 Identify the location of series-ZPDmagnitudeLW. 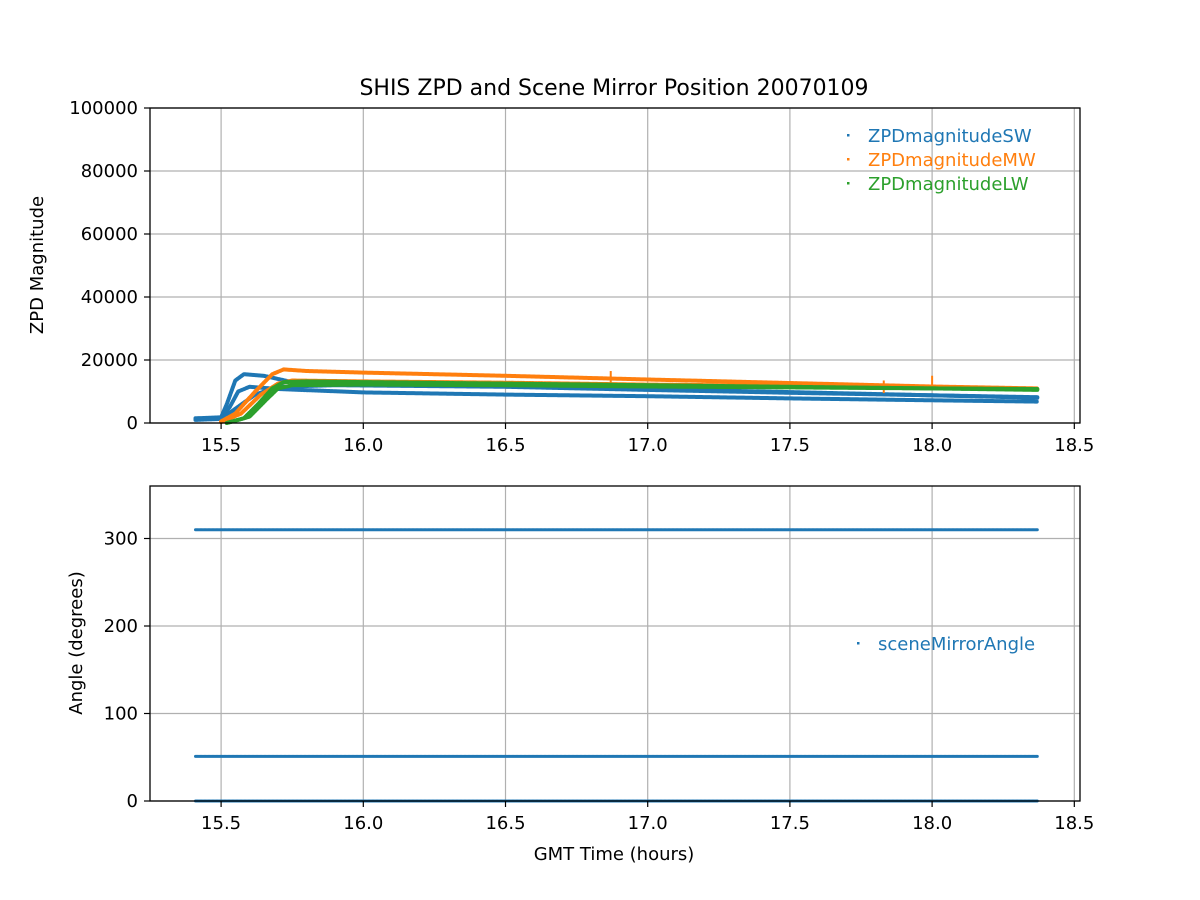
(632, 402).